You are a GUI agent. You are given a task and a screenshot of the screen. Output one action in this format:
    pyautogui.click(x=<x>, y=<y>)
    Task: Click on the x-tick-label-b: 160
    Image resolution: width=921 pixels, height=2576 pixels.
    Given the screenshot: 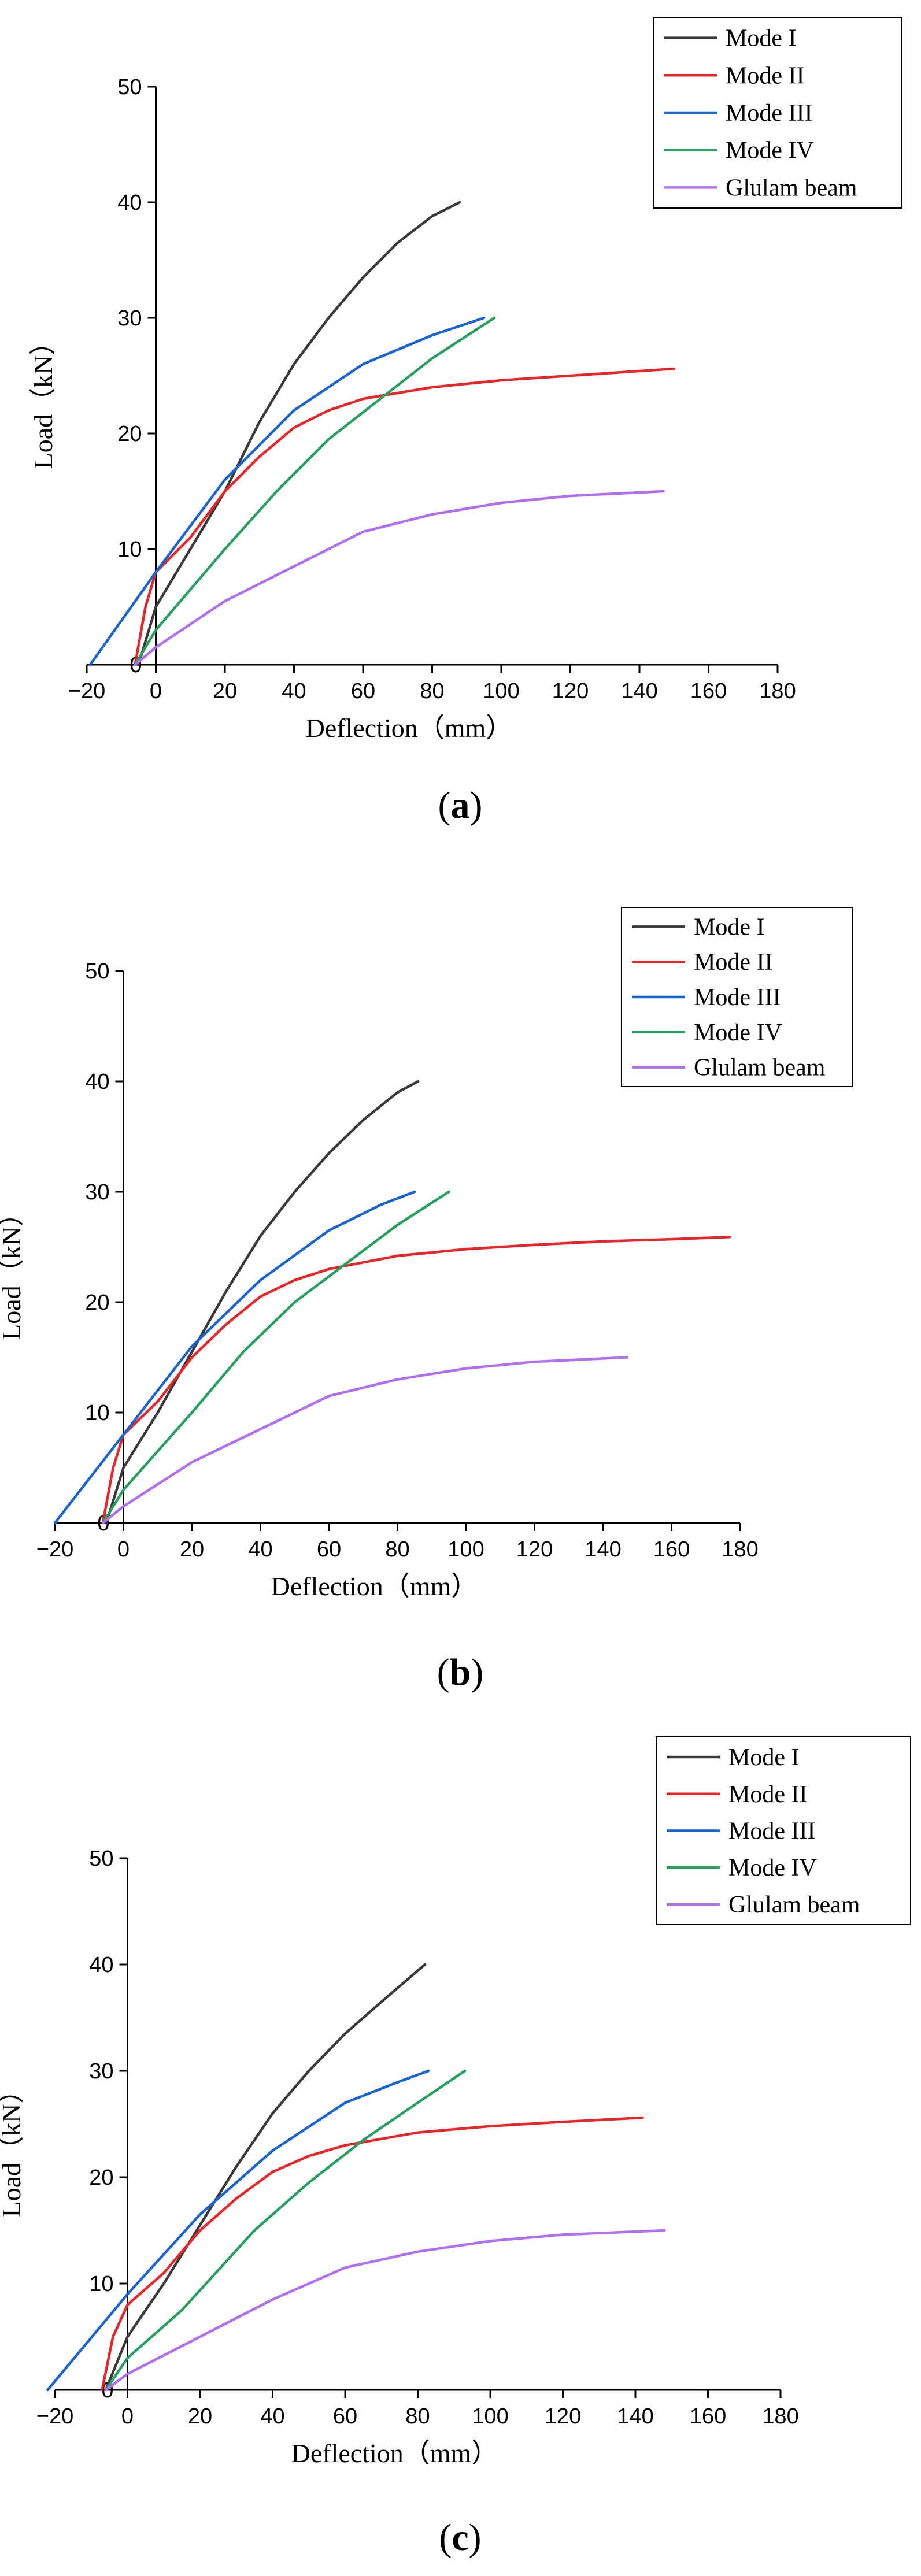 What is the action you would take?
    pyautogui.click(x=671, y=1550)
    